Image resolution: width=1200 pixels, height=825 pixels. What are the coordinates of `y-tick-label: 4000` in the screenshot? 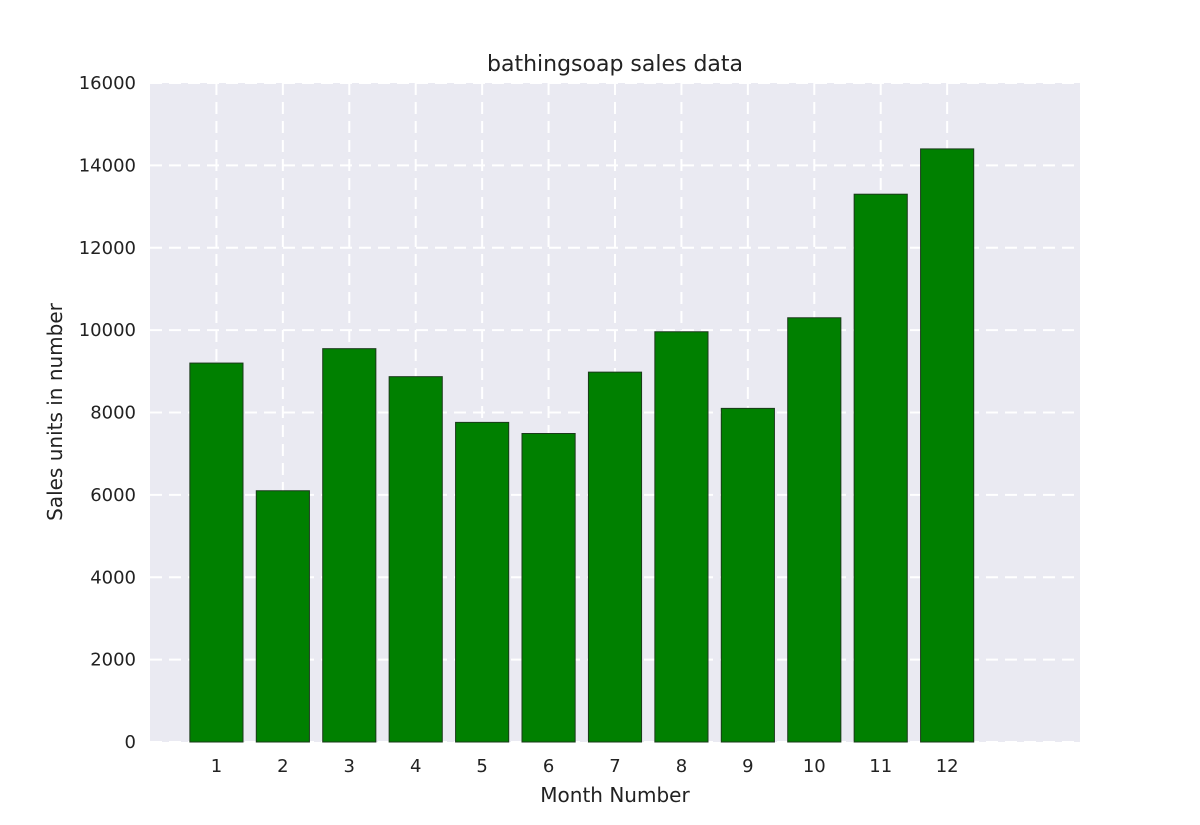 It's located at (113, 577).